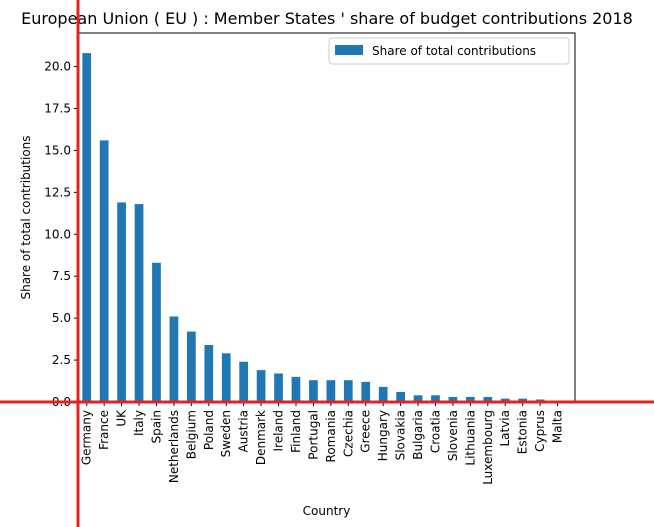 This screenshot has height=527, width=654. I want to click on bar-estonia, so click(523, 400).